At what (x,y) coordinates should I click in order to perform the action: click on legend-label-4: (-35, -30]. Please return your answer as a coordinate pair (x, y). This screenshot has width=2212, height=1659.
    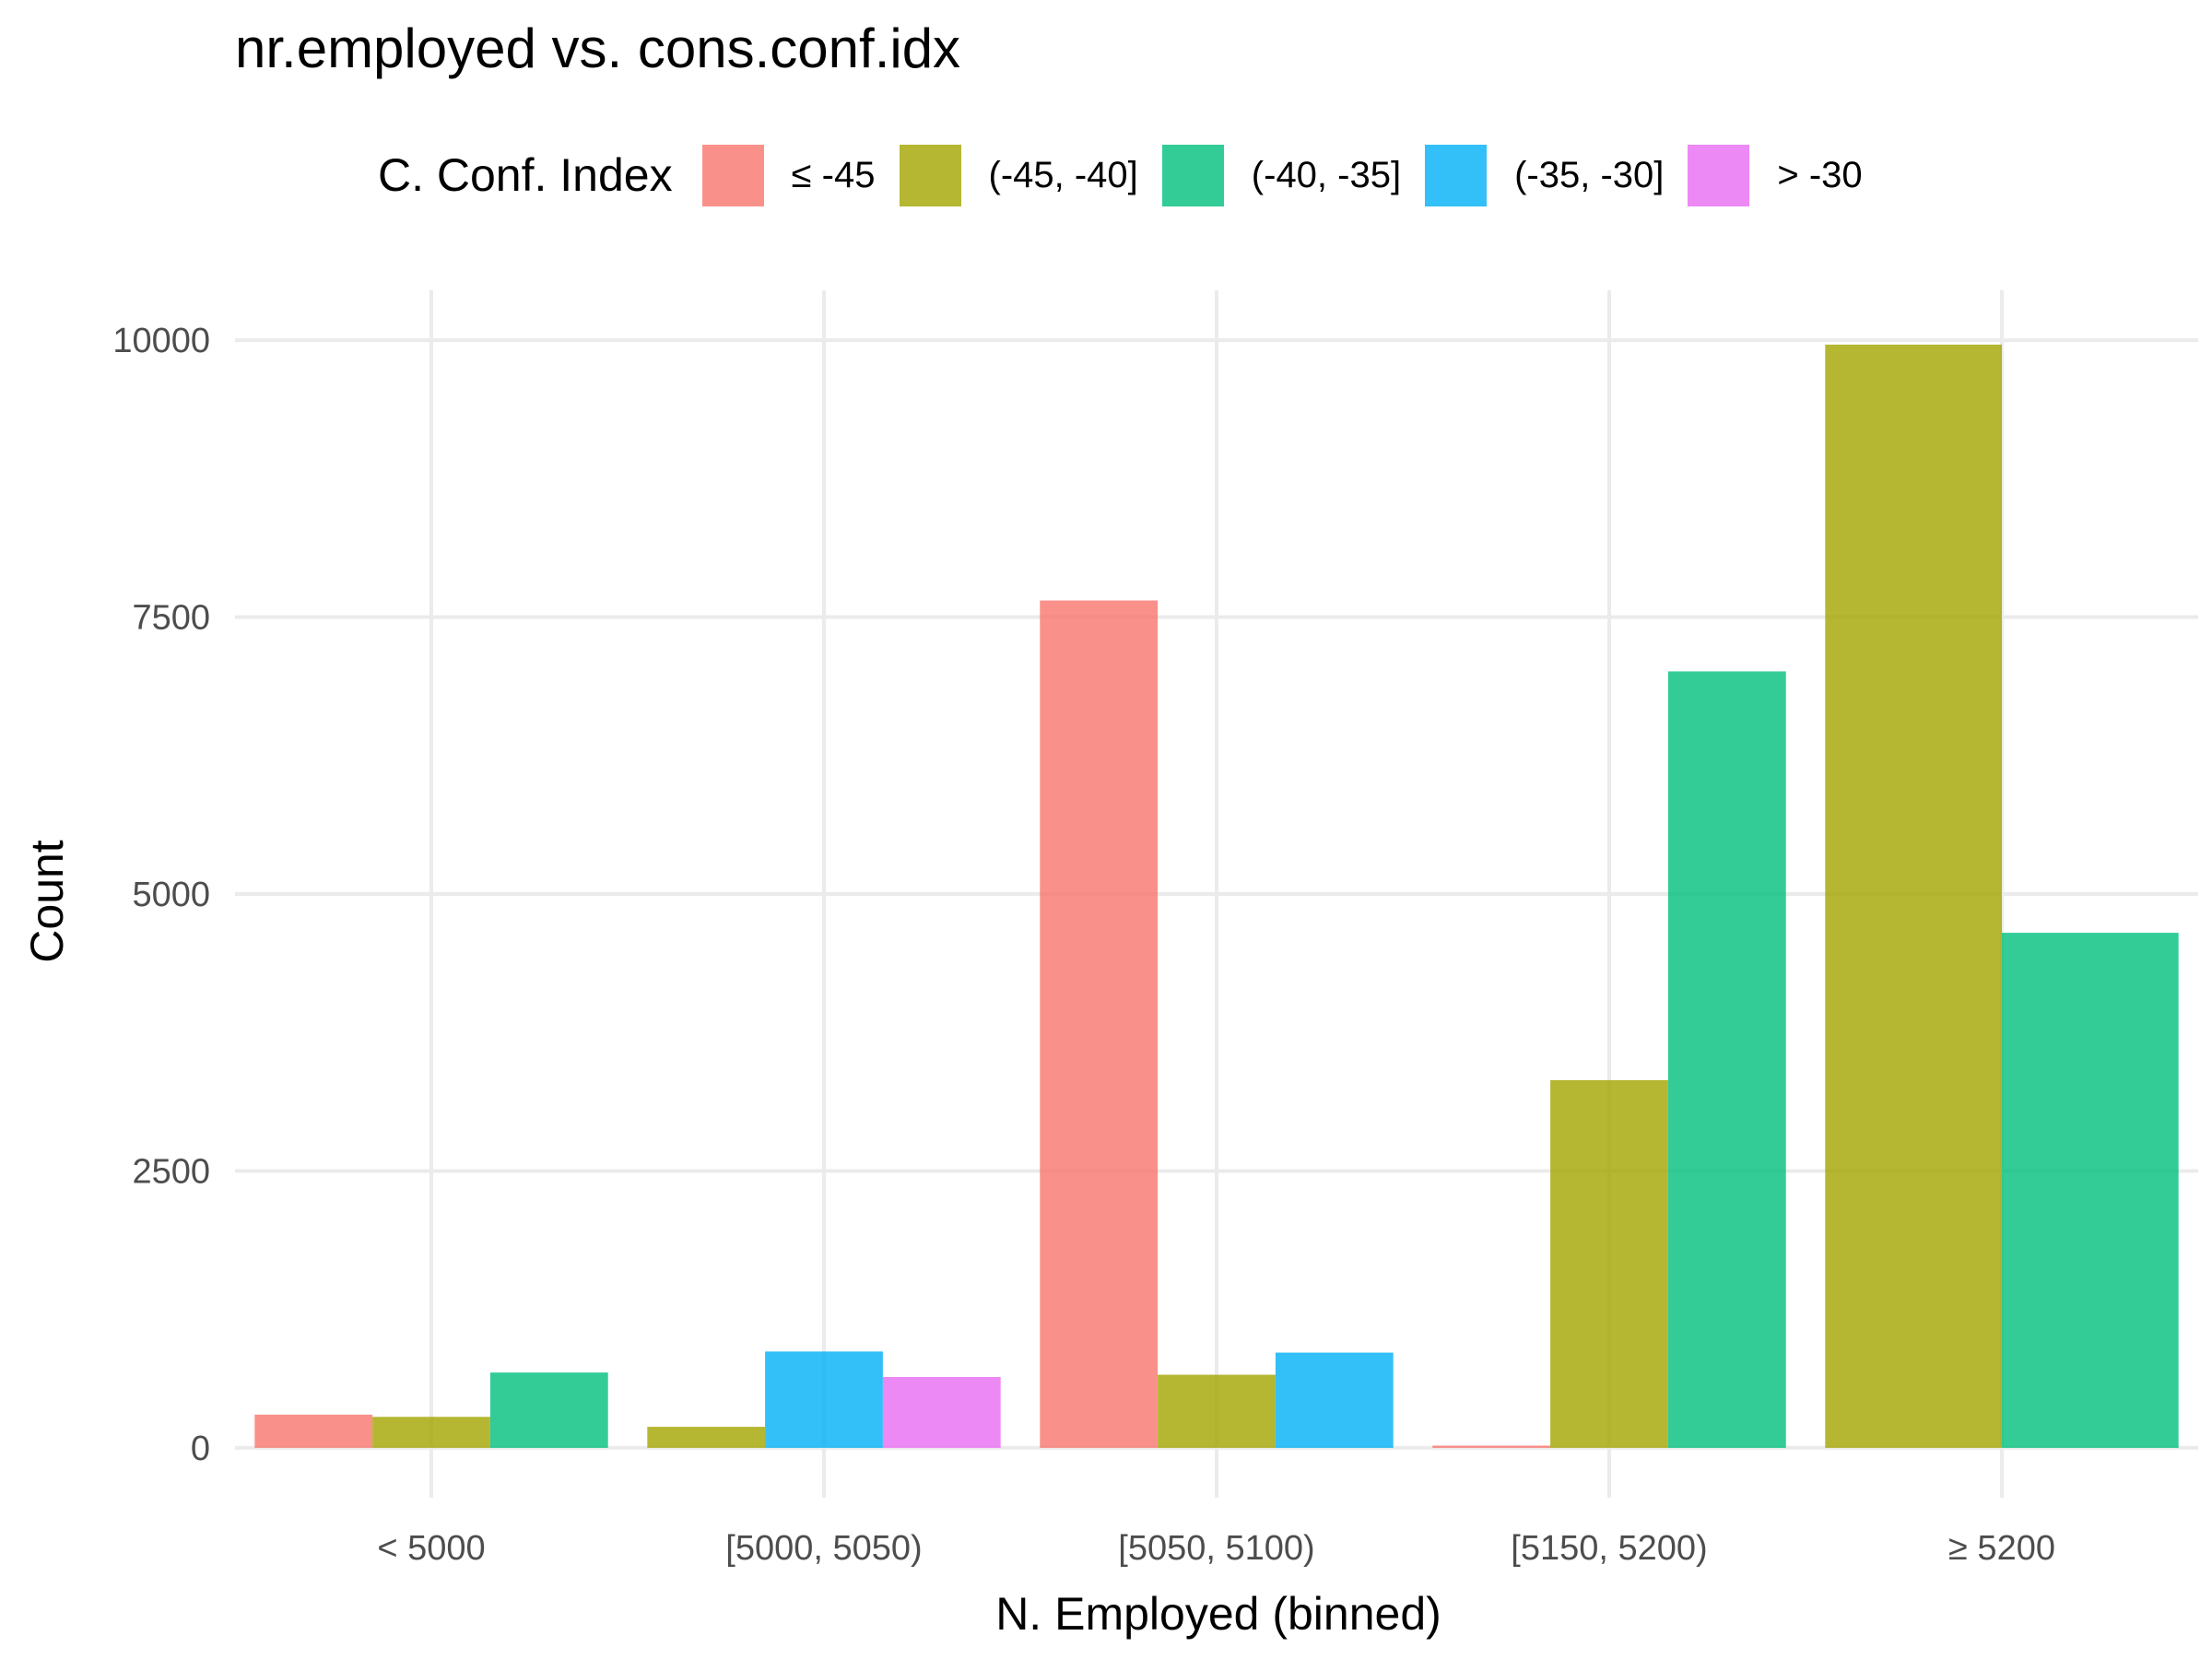
    Looking at the image, I should click on (1589, 174).